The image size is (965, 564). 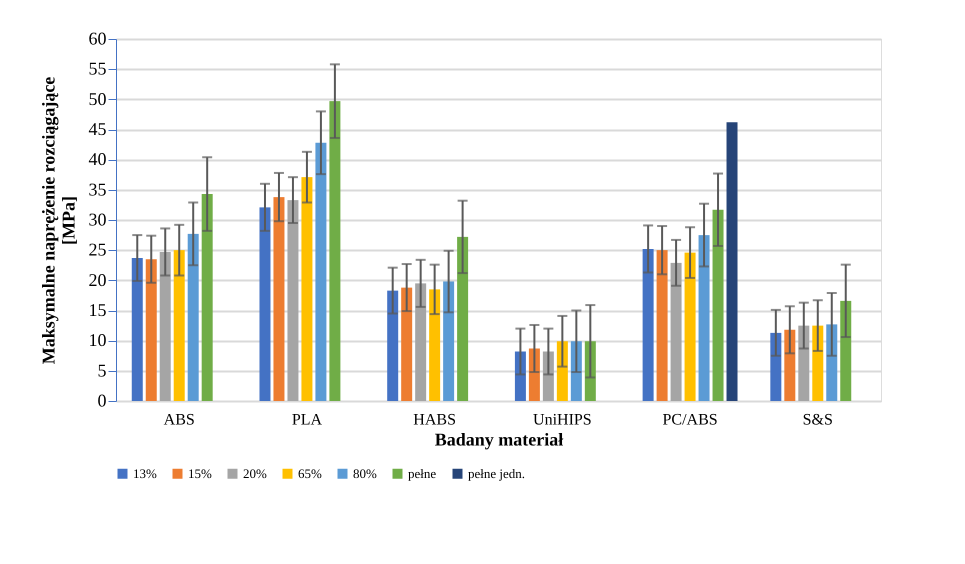 What do you see at coordinates (200, 473) in the screenshot?
I see `legend-label: 15%` at bounding box center [200, 473].